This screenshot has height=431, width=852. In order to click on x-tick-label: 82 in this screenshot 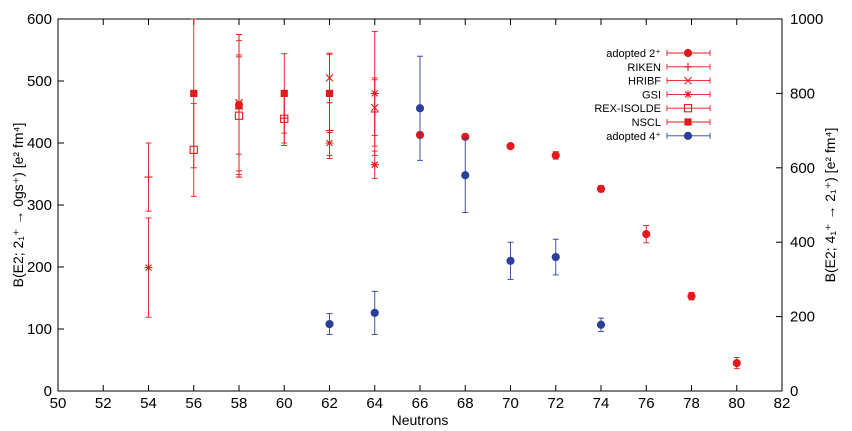, I will do `click(782, 403)`.